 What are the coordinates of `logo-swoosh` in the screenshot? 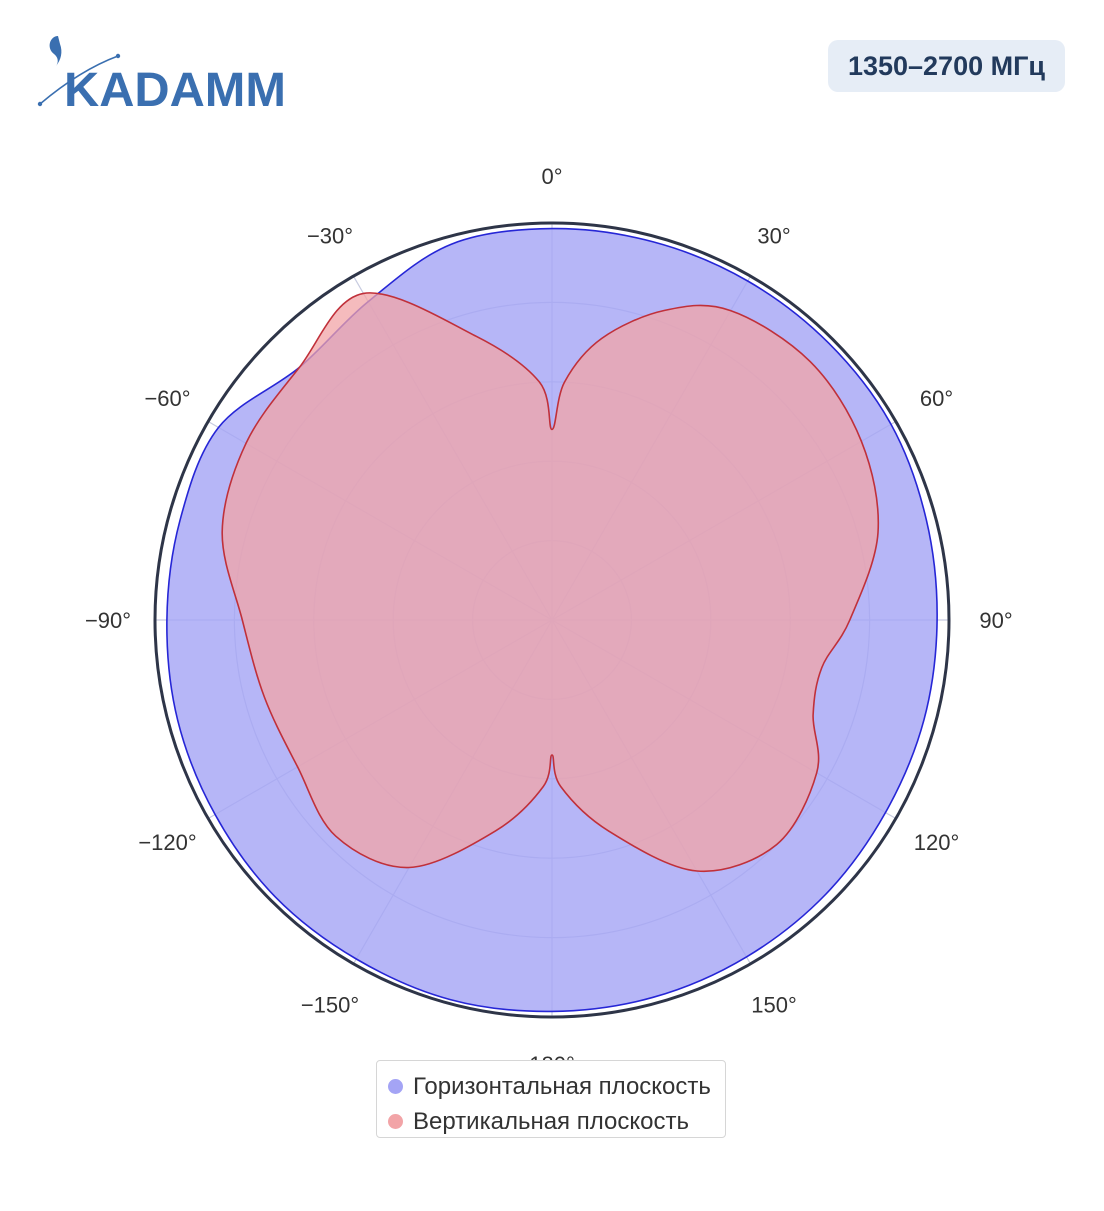 It's located at (55, 51).